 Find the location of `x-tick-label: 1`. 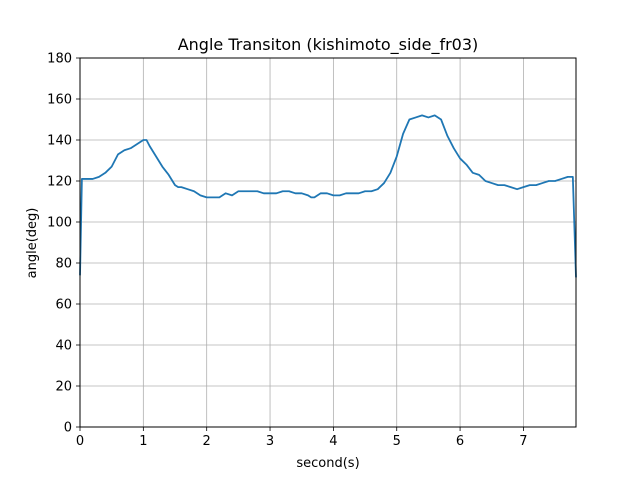

x-tick-label: 1 is located at coordinates (143, 441).